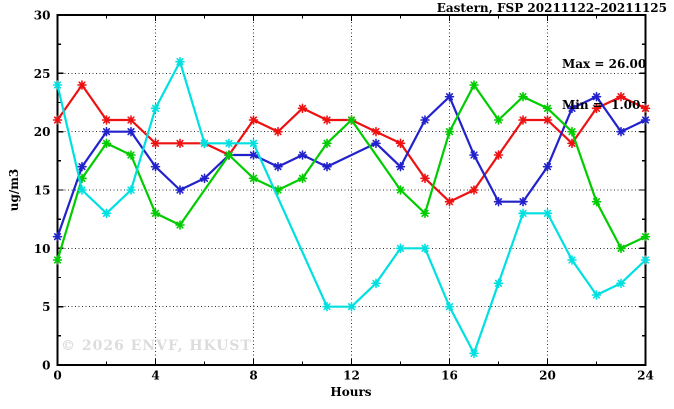 This screenshot has width=674, height=409. What do you see at coordinates (42, 16) in the screenshot?
I see `y-tick-label: 30` at bounding box center [42, 16].